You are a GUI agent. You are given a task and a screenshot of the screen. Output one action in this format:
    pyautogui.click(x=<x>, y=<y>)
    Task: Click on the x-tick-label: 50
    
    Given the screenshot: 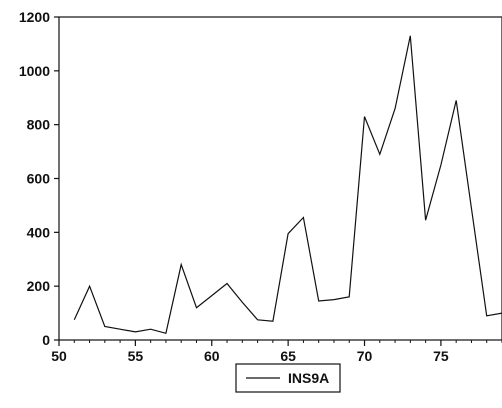 What is the action you would take?
    pyautogui.click(x=59, y=356)
    